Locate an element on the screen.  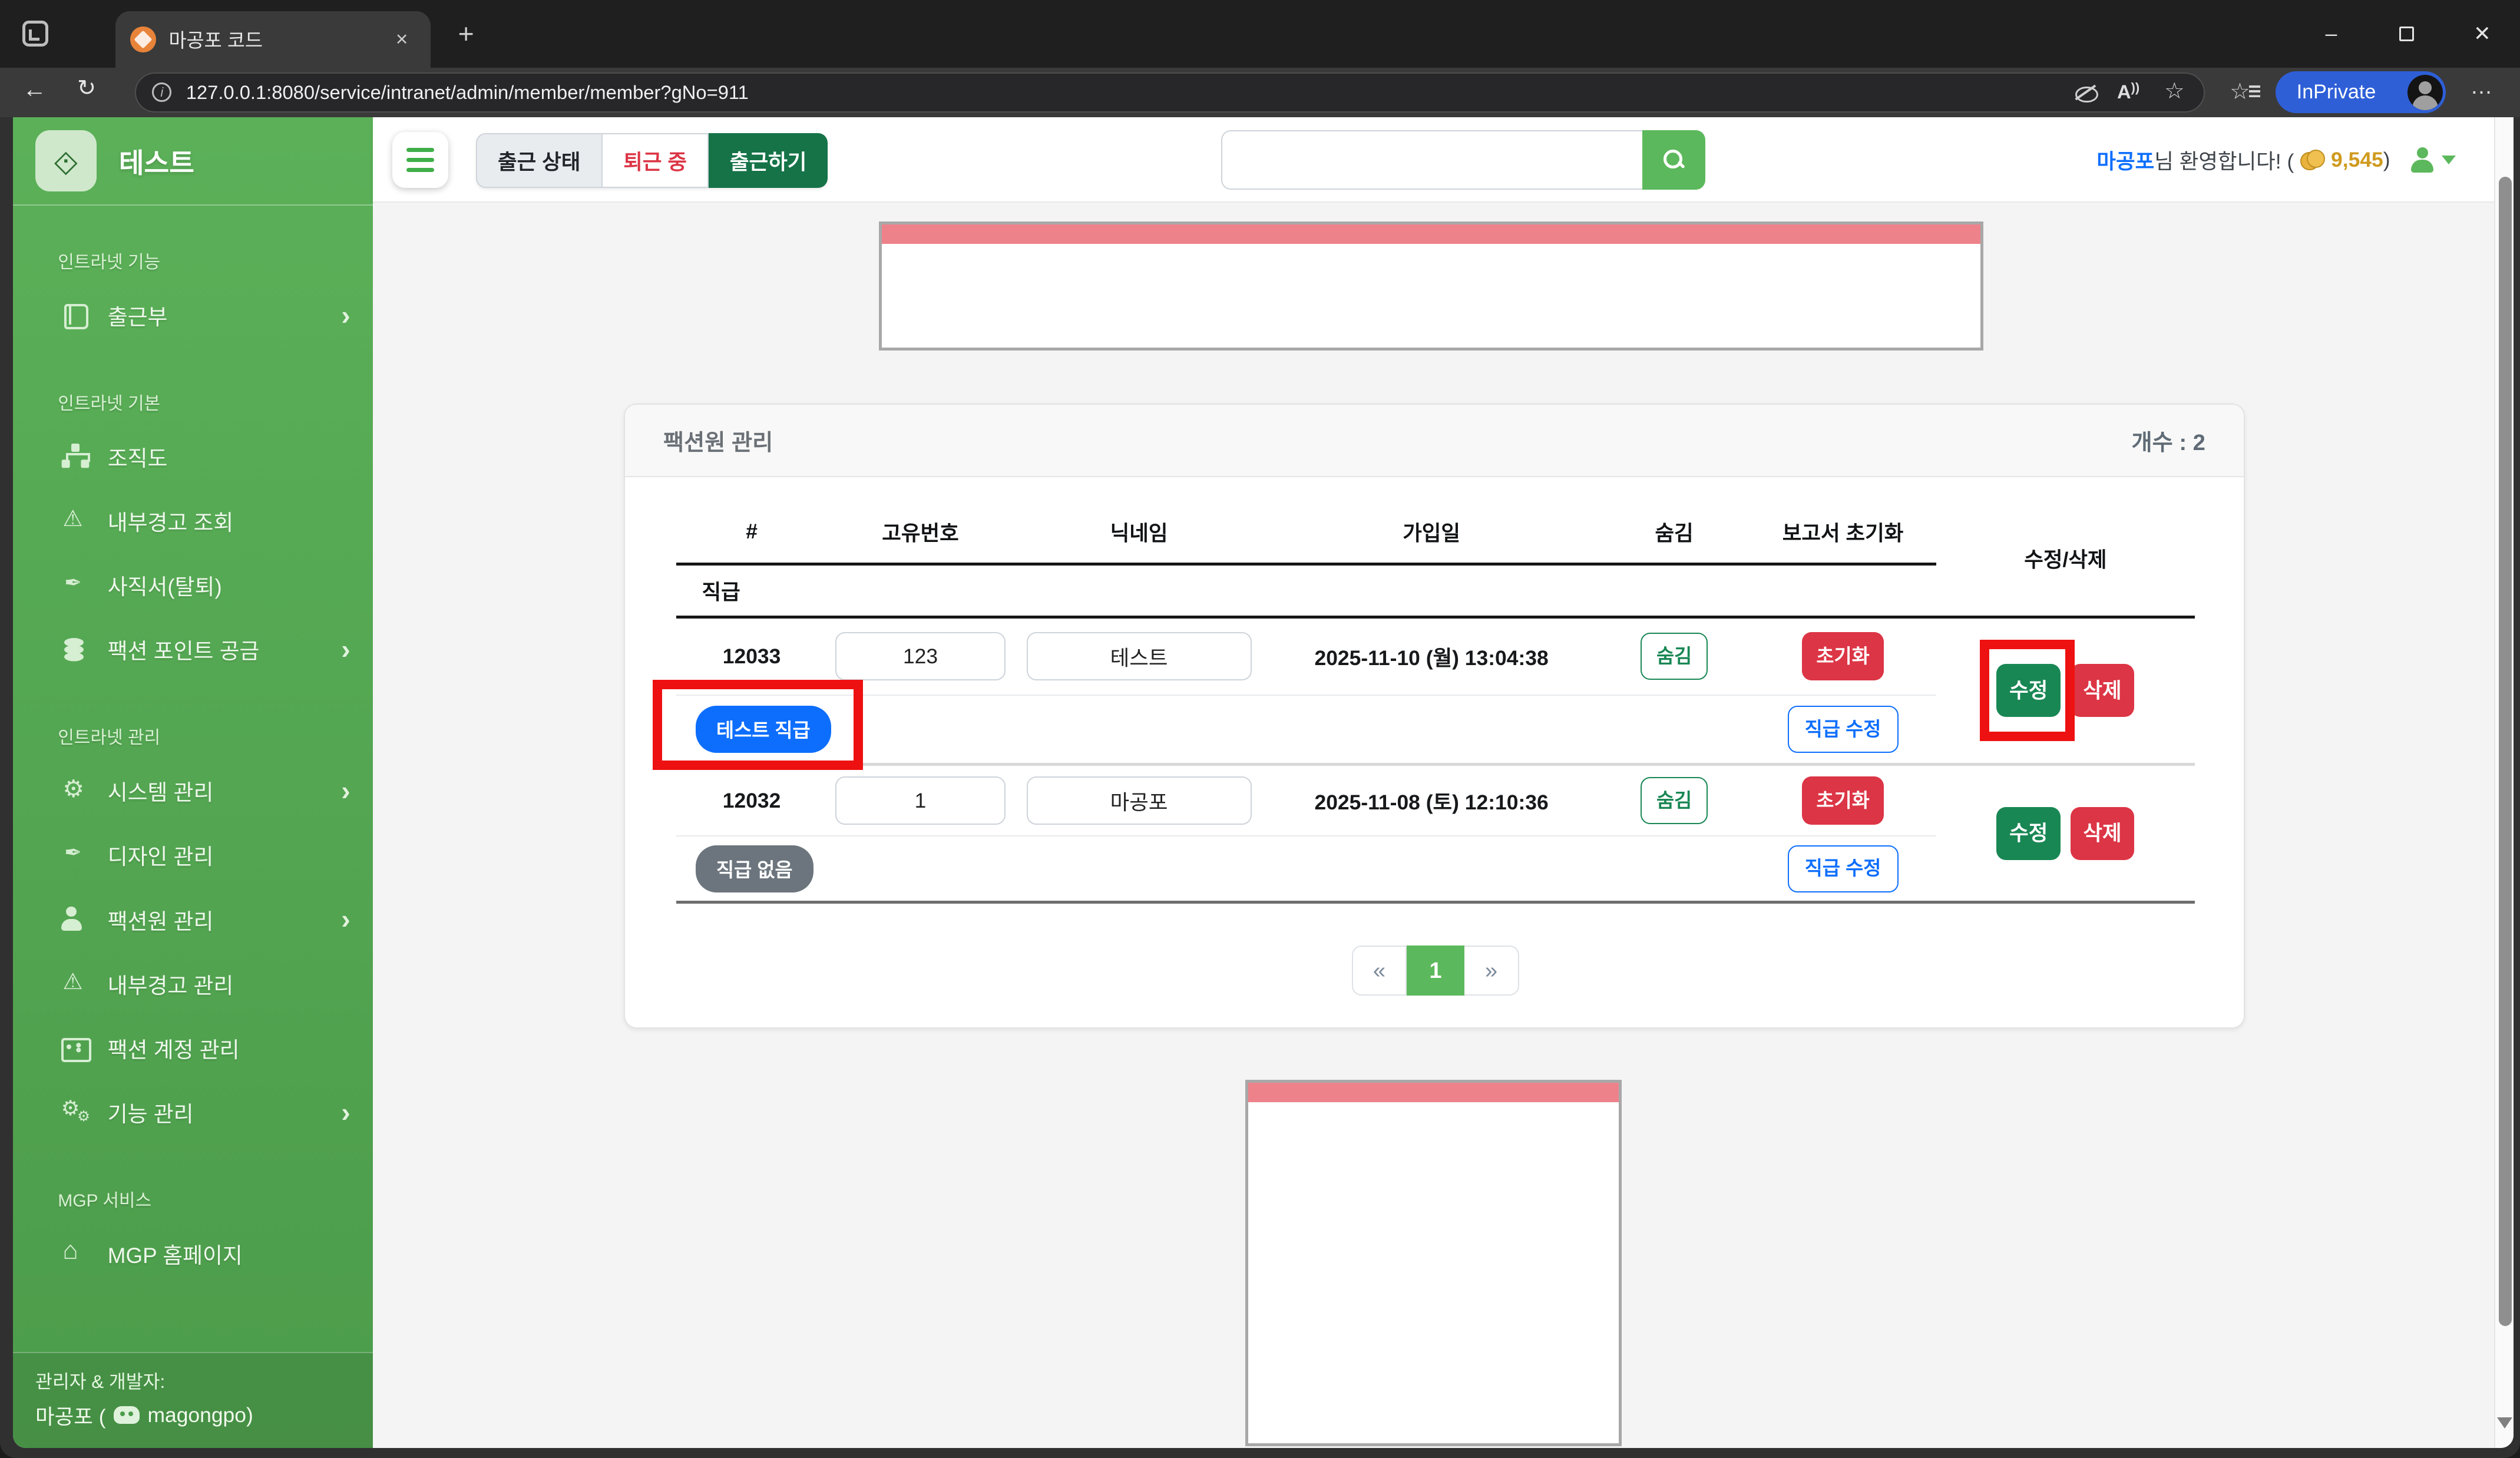
sidebar-item-faction-point-fund: 팩션 포인트 공금 › is located at coordinates (193, 649).